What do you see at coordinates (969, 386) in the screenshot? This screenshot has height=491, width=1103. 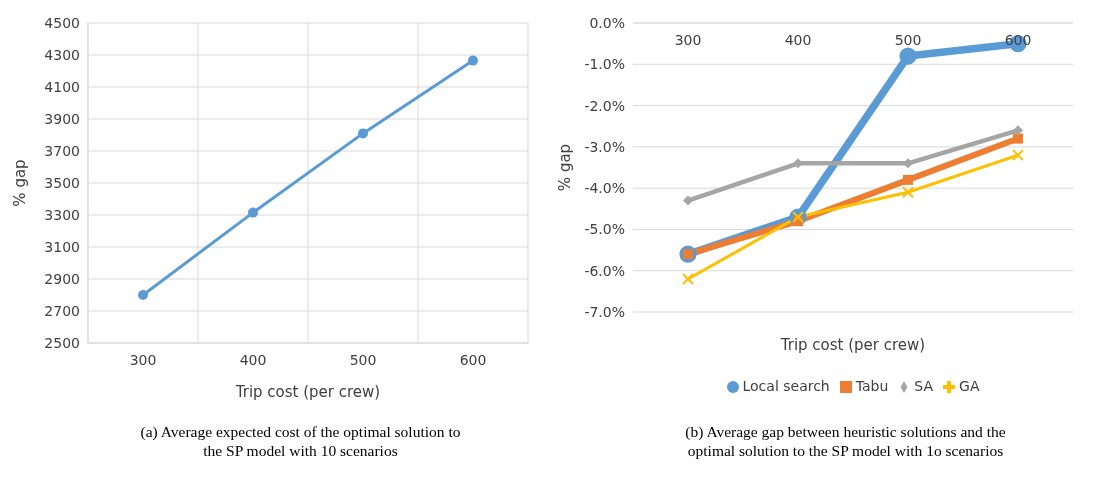 I see `legend-label: GA` at bounding box center [969, 386].